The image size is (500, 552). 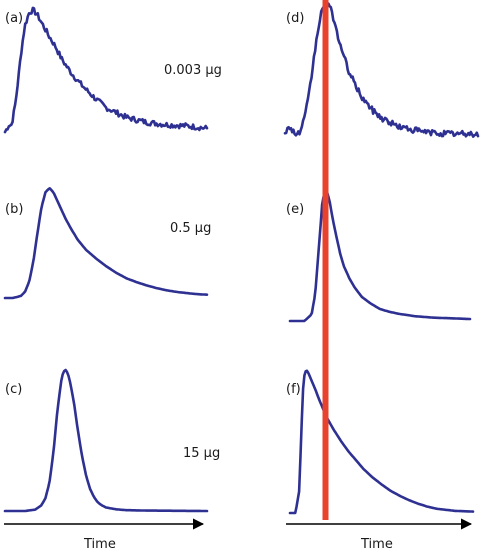 I want to click on time-axis-right: Time, so click(x=379, y=535).